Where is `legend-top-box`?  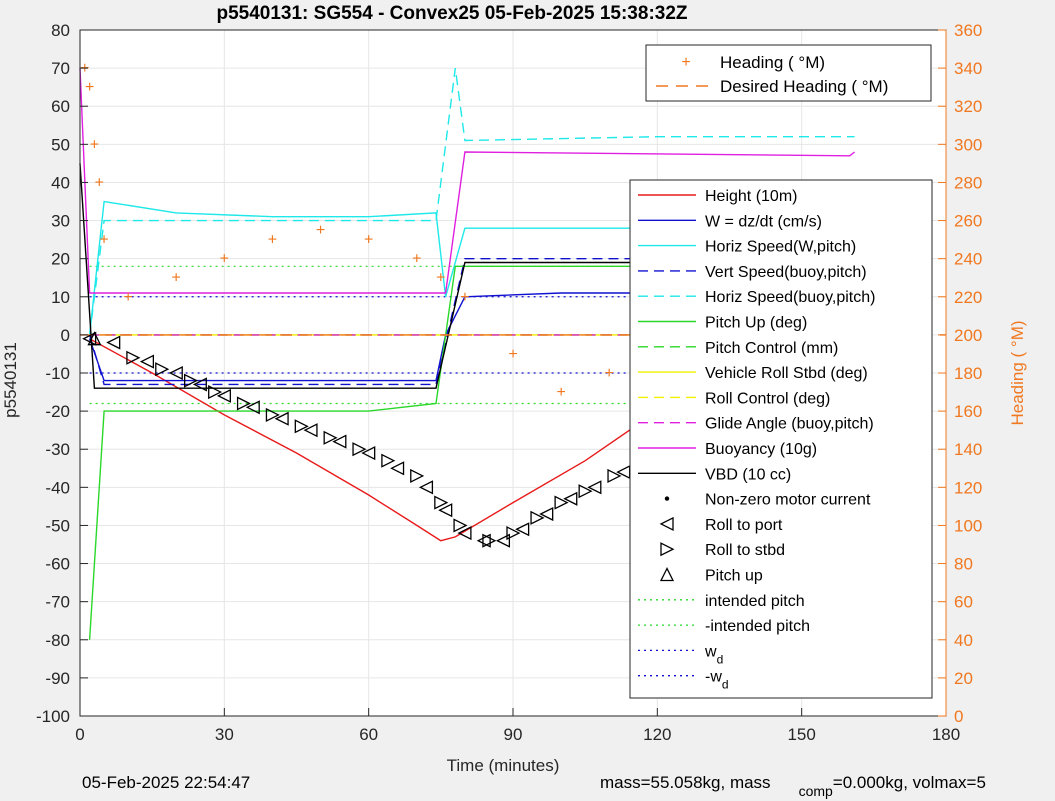 legend-top-box is located at coordinates (788, 73).